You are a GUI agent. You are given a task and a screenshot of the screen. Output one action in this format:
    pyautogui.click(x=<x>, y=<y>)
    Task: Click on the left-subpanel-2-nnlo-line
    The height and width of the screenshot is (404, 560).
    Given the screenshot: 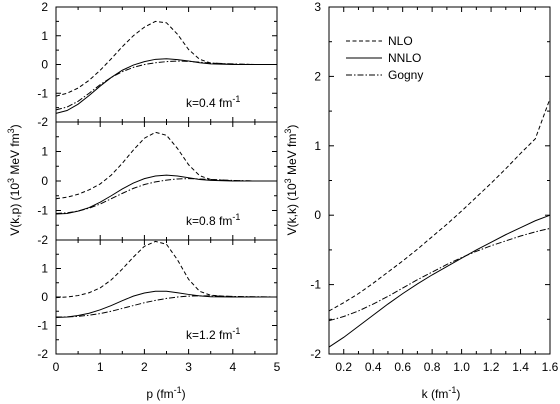 What is the action you would take?
    pyautogui.click(x=166, y=194)
    